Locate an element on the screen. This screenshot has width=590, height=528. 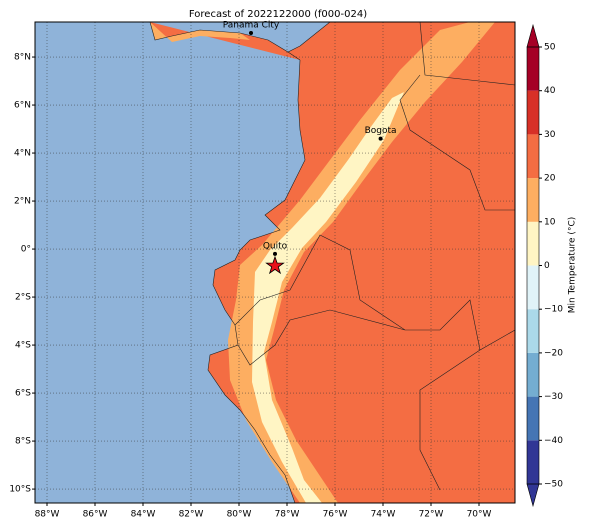
colorbar-tick-label: 30 is located at coordinates (550, 135).